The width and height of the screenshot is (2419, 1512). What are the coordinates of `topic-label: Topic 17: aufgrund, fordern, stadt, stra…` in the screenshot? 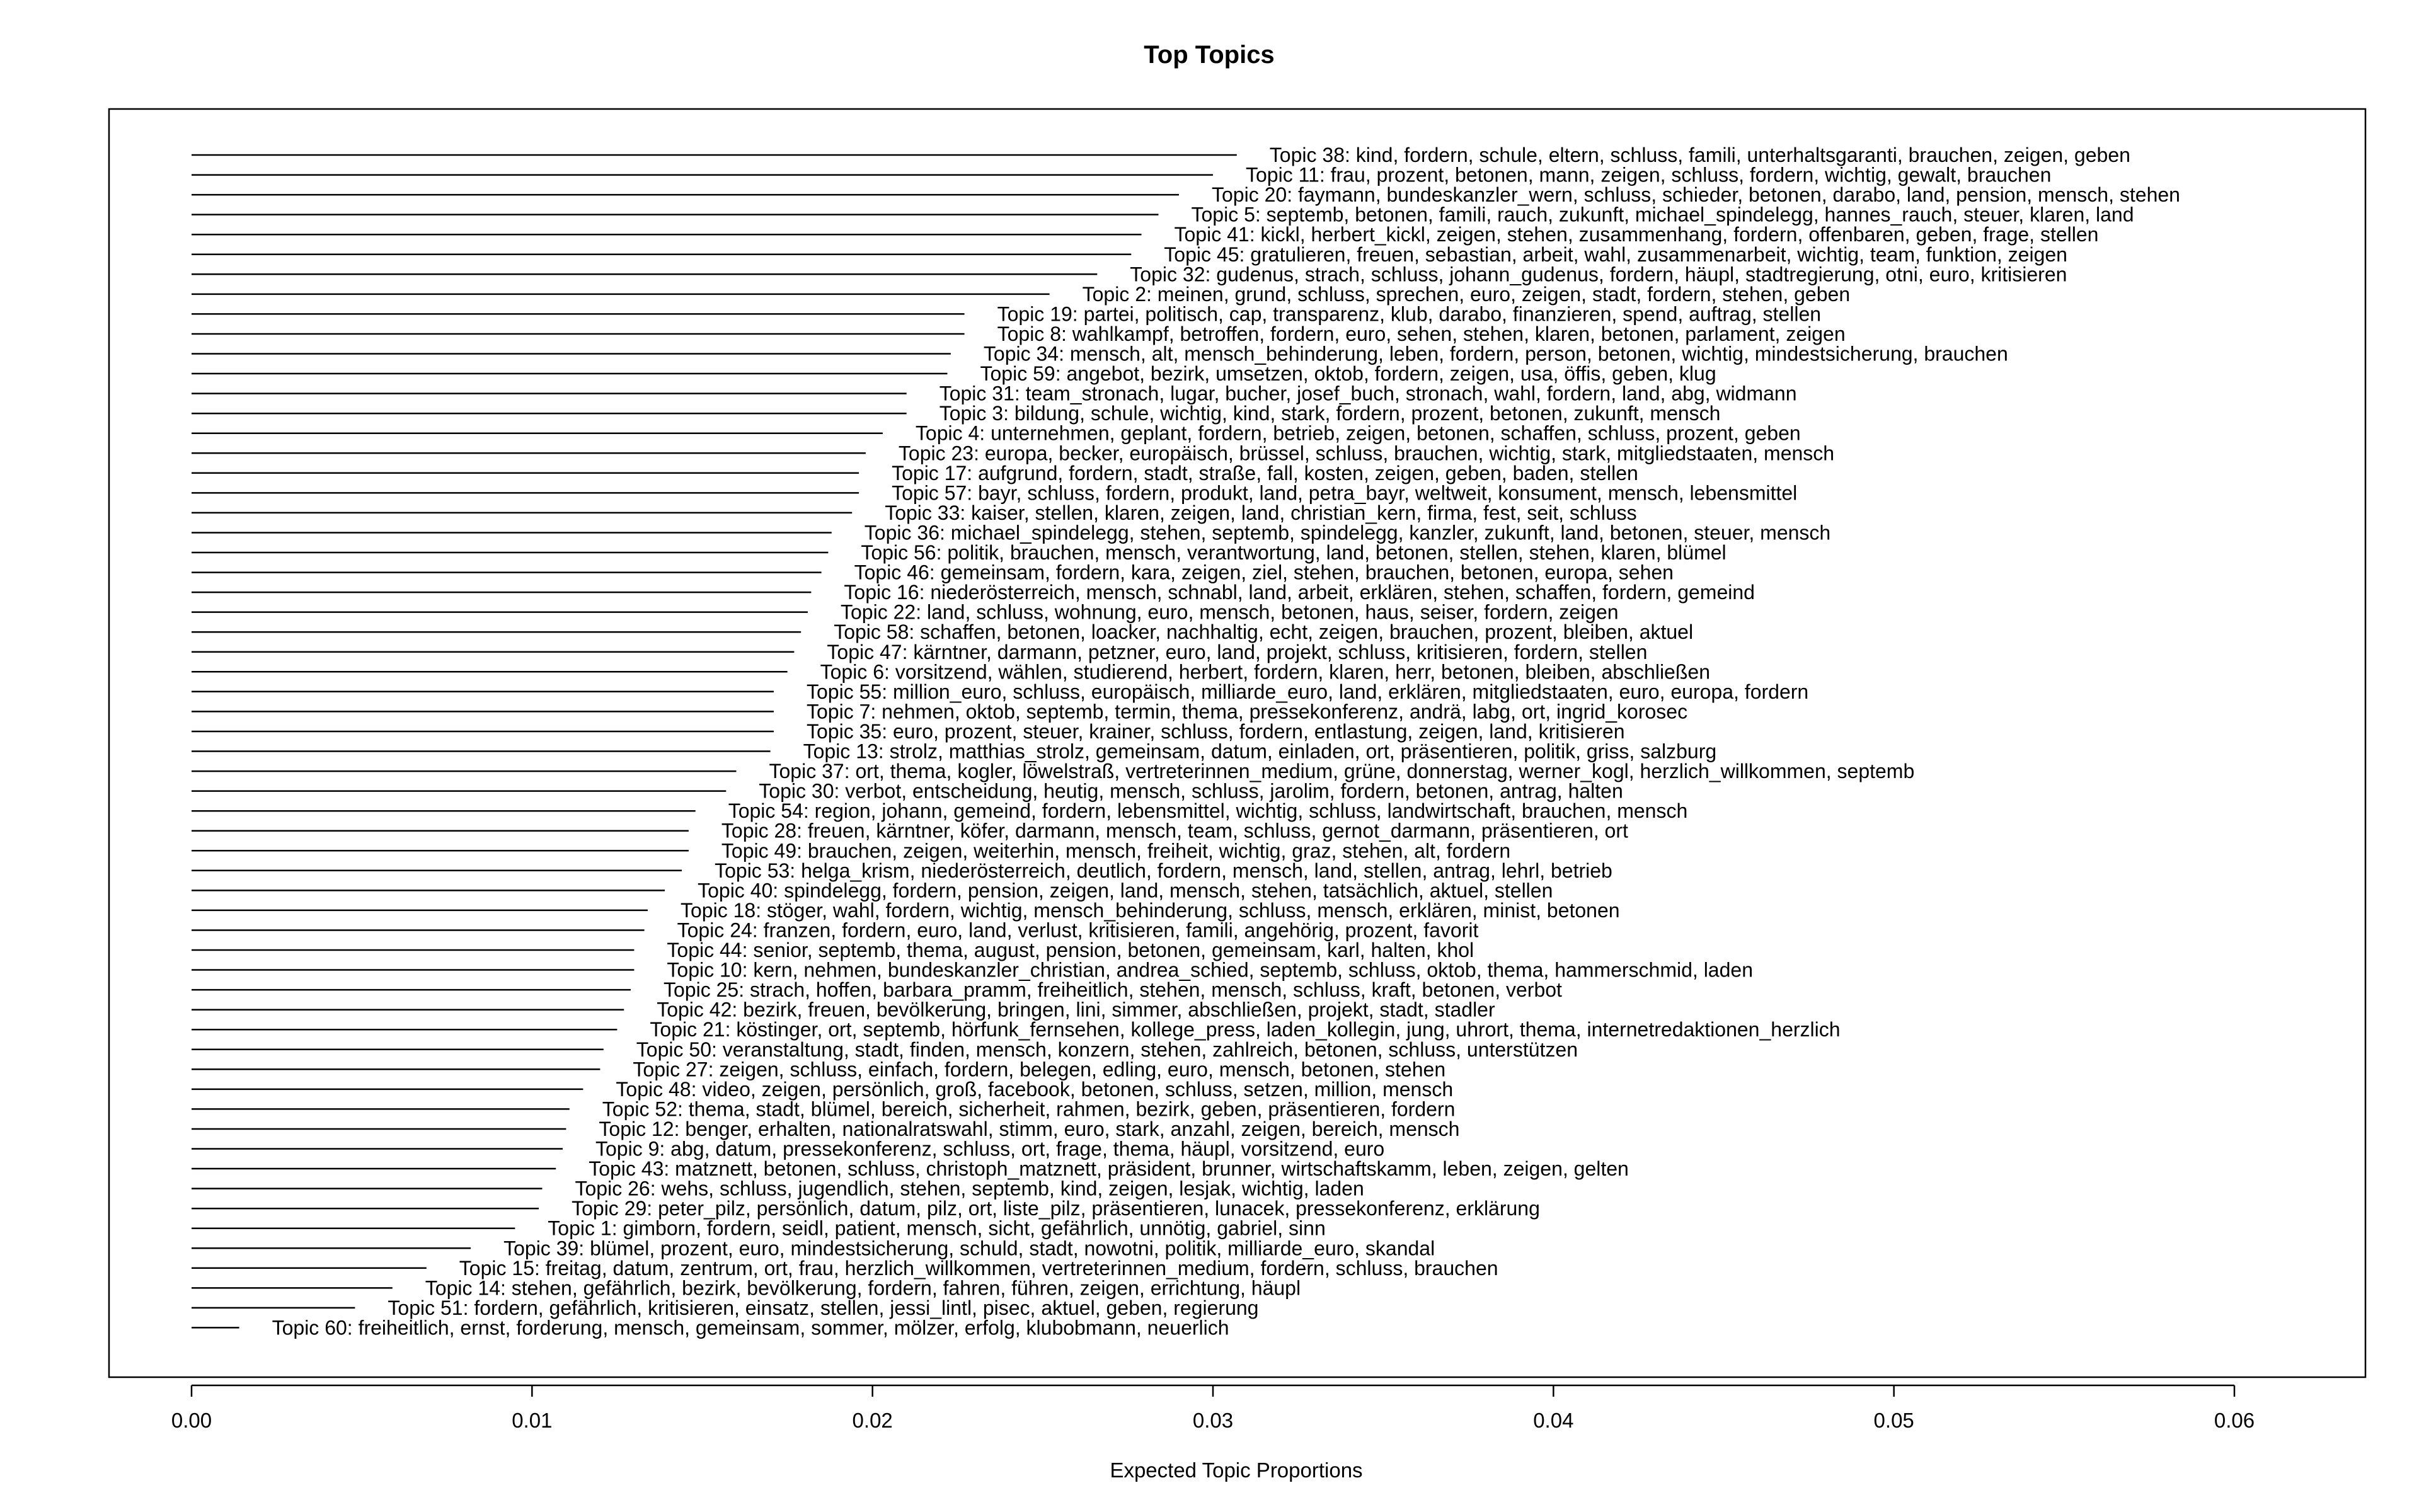 It's located at (1265, 473).